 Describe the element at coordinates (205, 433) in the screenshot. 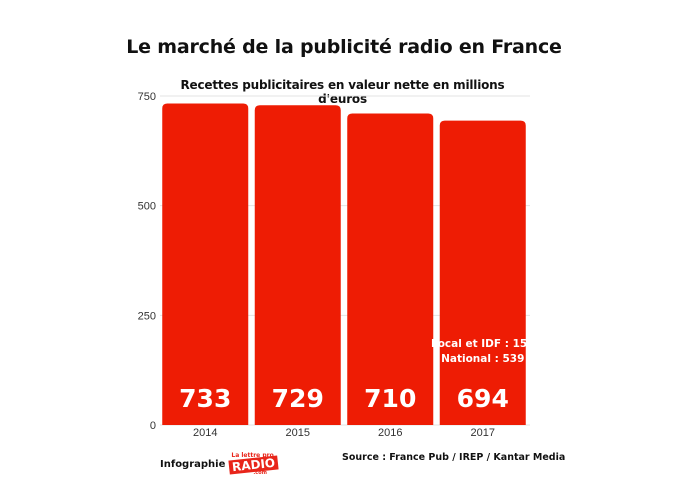

I see `x-tick-label: 2014` at that location.